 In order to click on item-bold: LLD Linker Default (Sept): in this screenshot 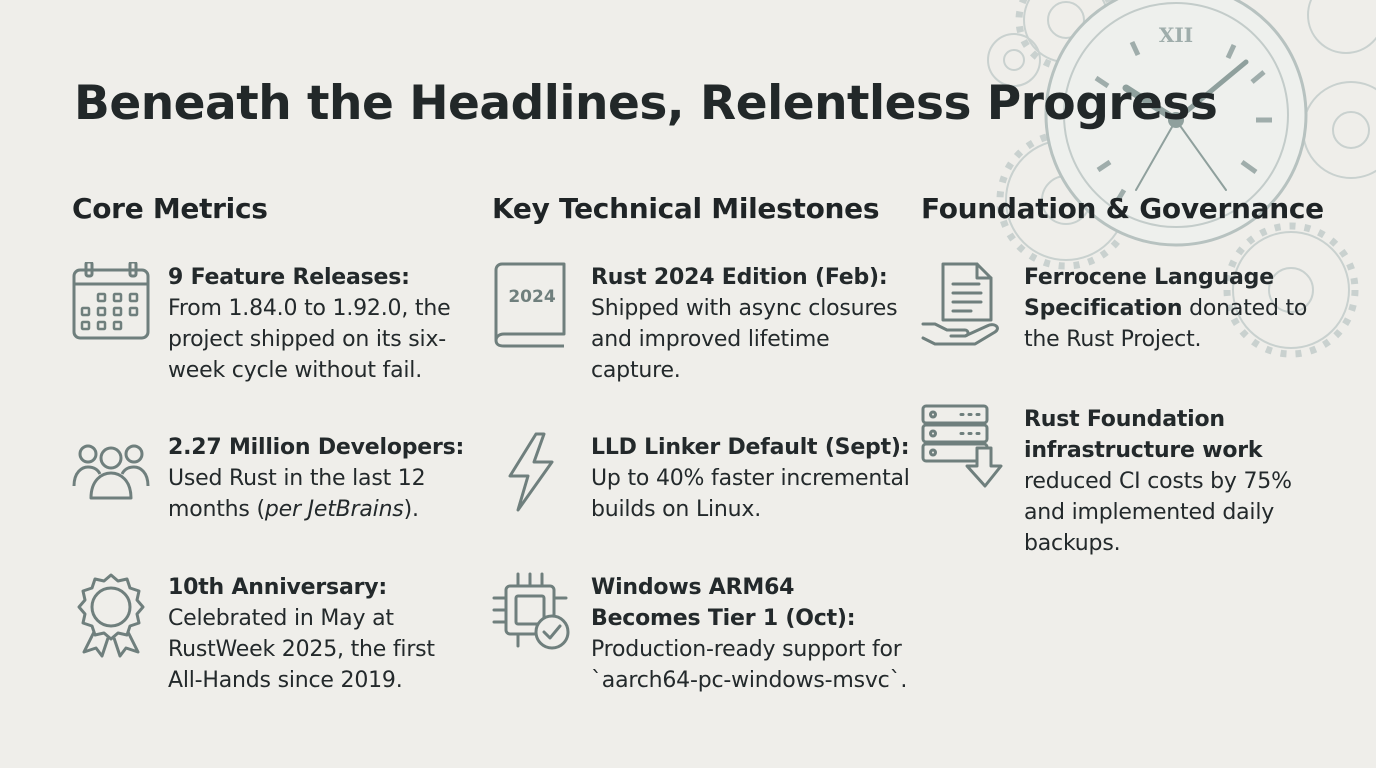, I will do `click(750, 447)`.